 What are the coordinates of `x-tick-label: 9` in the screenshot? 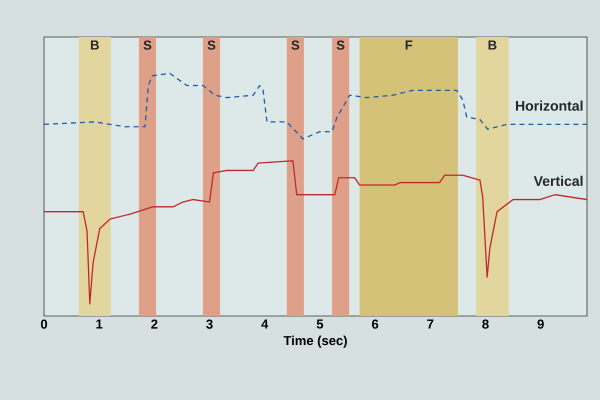 It's located at (540, 324).